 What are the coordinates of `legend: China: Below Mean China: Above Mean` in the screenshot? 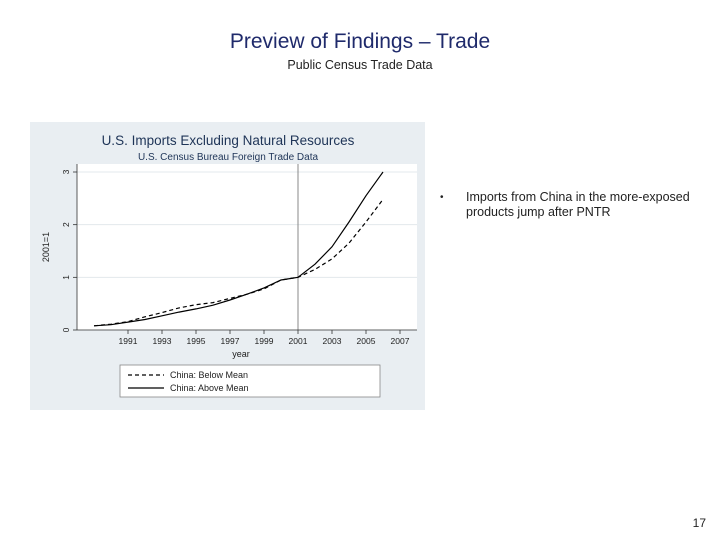 It's located at (250, 381).